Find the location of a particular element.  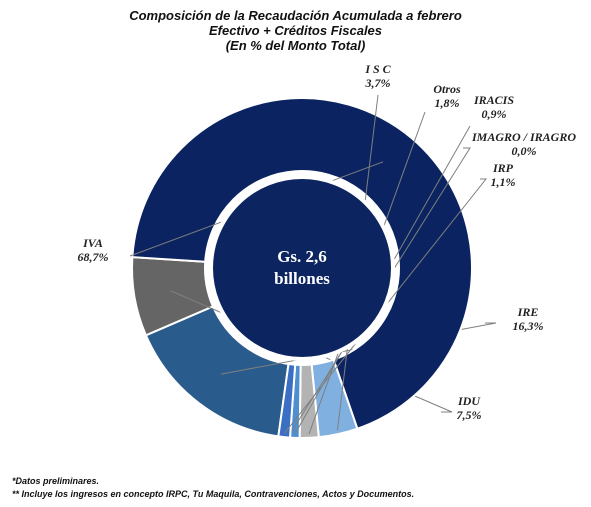

slice-name-ire: IRE is located at coordinates (528, 312).